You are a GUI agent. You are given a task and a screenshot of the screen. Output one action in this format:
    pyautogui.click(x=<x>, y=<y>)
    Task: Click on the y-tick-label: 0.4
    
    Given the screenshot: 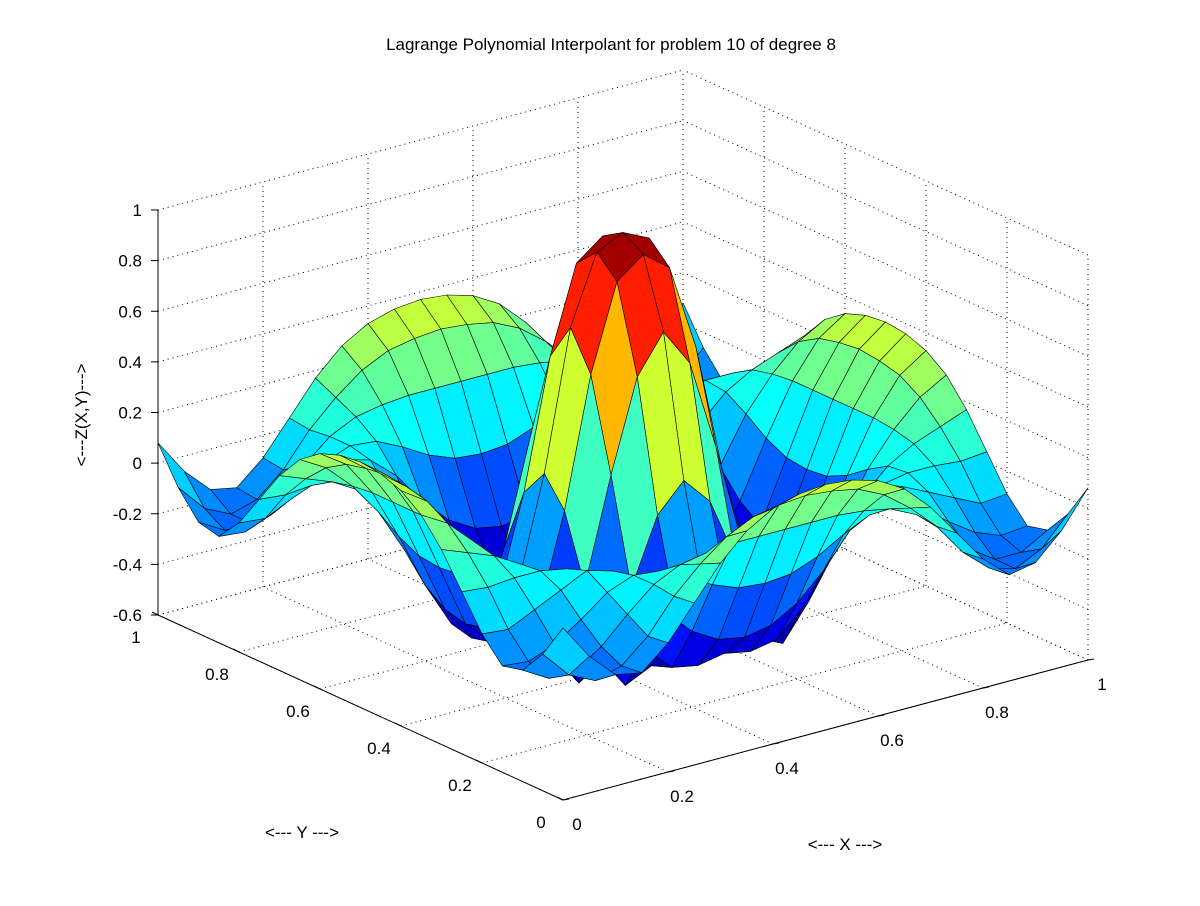 What is the action you would take?
    pyautogui.click(x=379, y=748)
    